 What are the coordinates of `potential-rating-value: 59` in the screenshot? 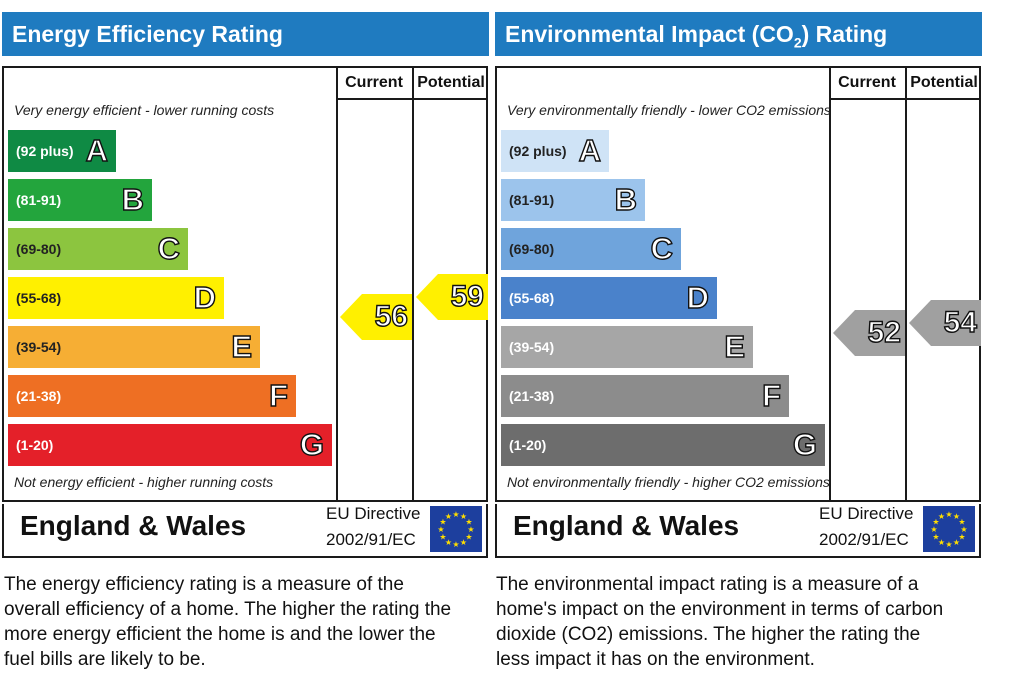 It's located at (467, 296).